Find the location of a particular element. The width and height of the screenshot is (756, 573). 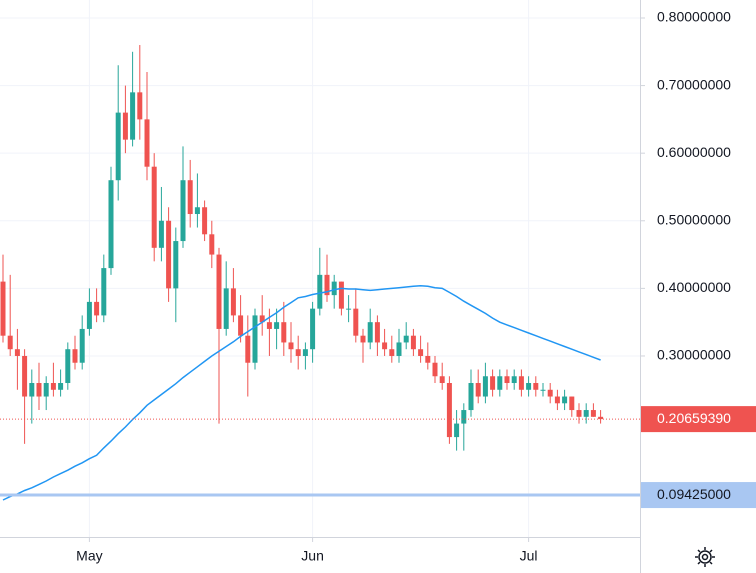

last-price-label-box is located at coordinates (698, 419).